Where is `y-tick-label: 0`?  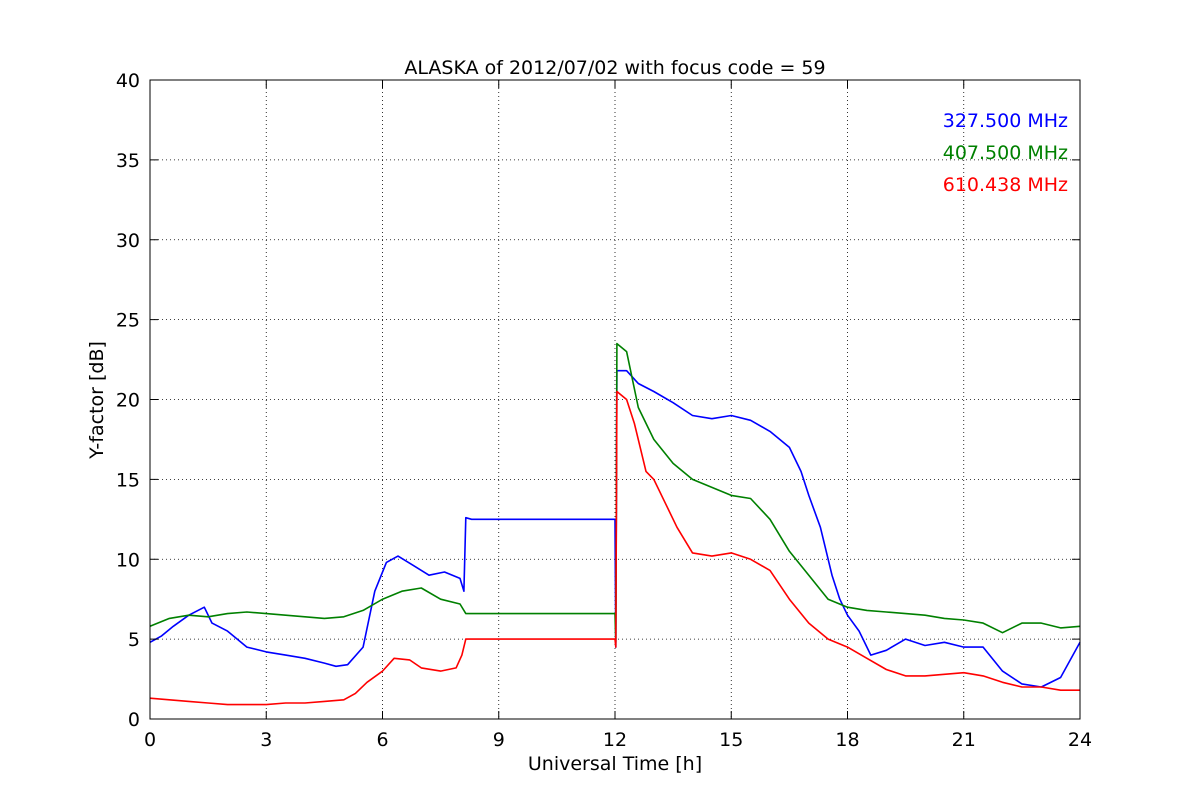 y-tick-label: 0 is located at coordinates (134, 720).